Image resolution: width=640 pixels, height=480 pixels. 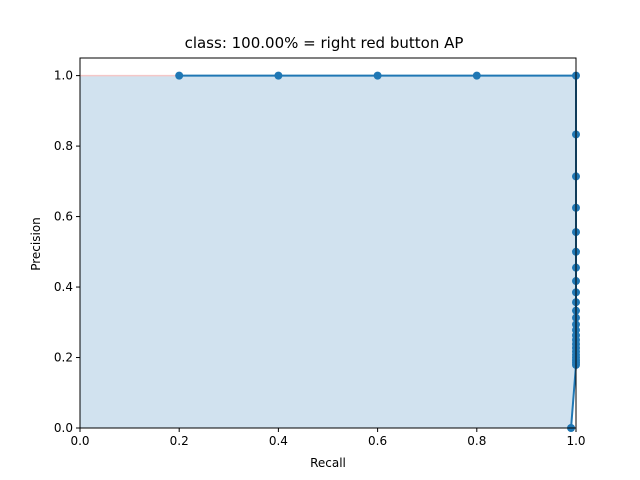 I want to click on x-tick-label: 0.0, so click(x=79, y=441).